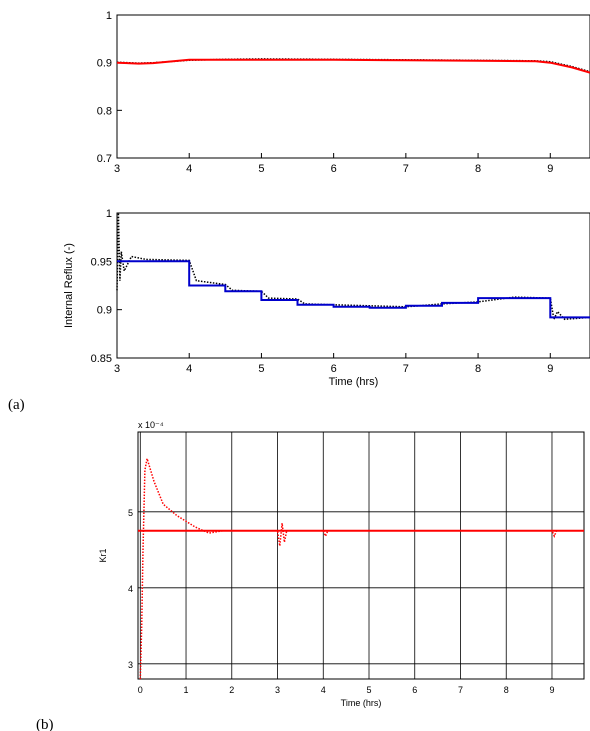  I want to click on y-tick-label: 5, so click(130, 513).